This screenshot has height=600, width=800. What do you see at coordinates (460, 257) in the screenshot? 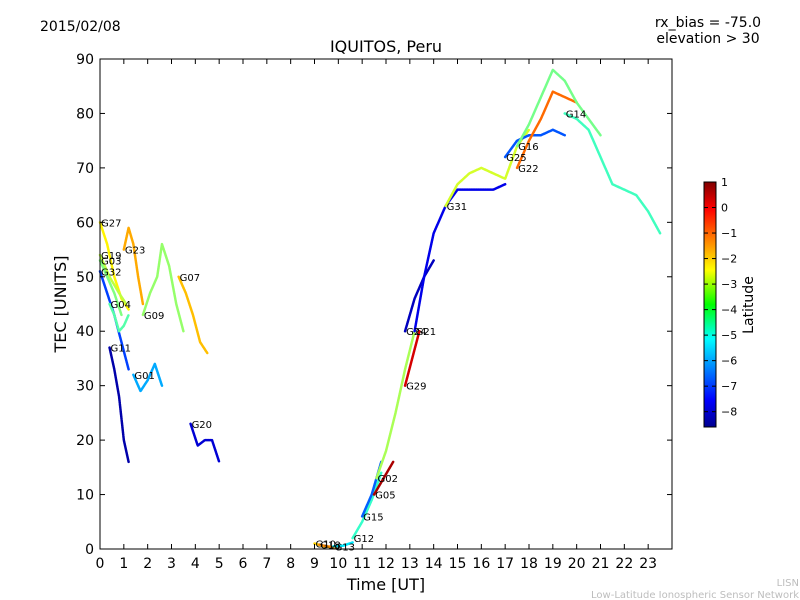
I see `series-line-g21` at bounding box center [460, 257].